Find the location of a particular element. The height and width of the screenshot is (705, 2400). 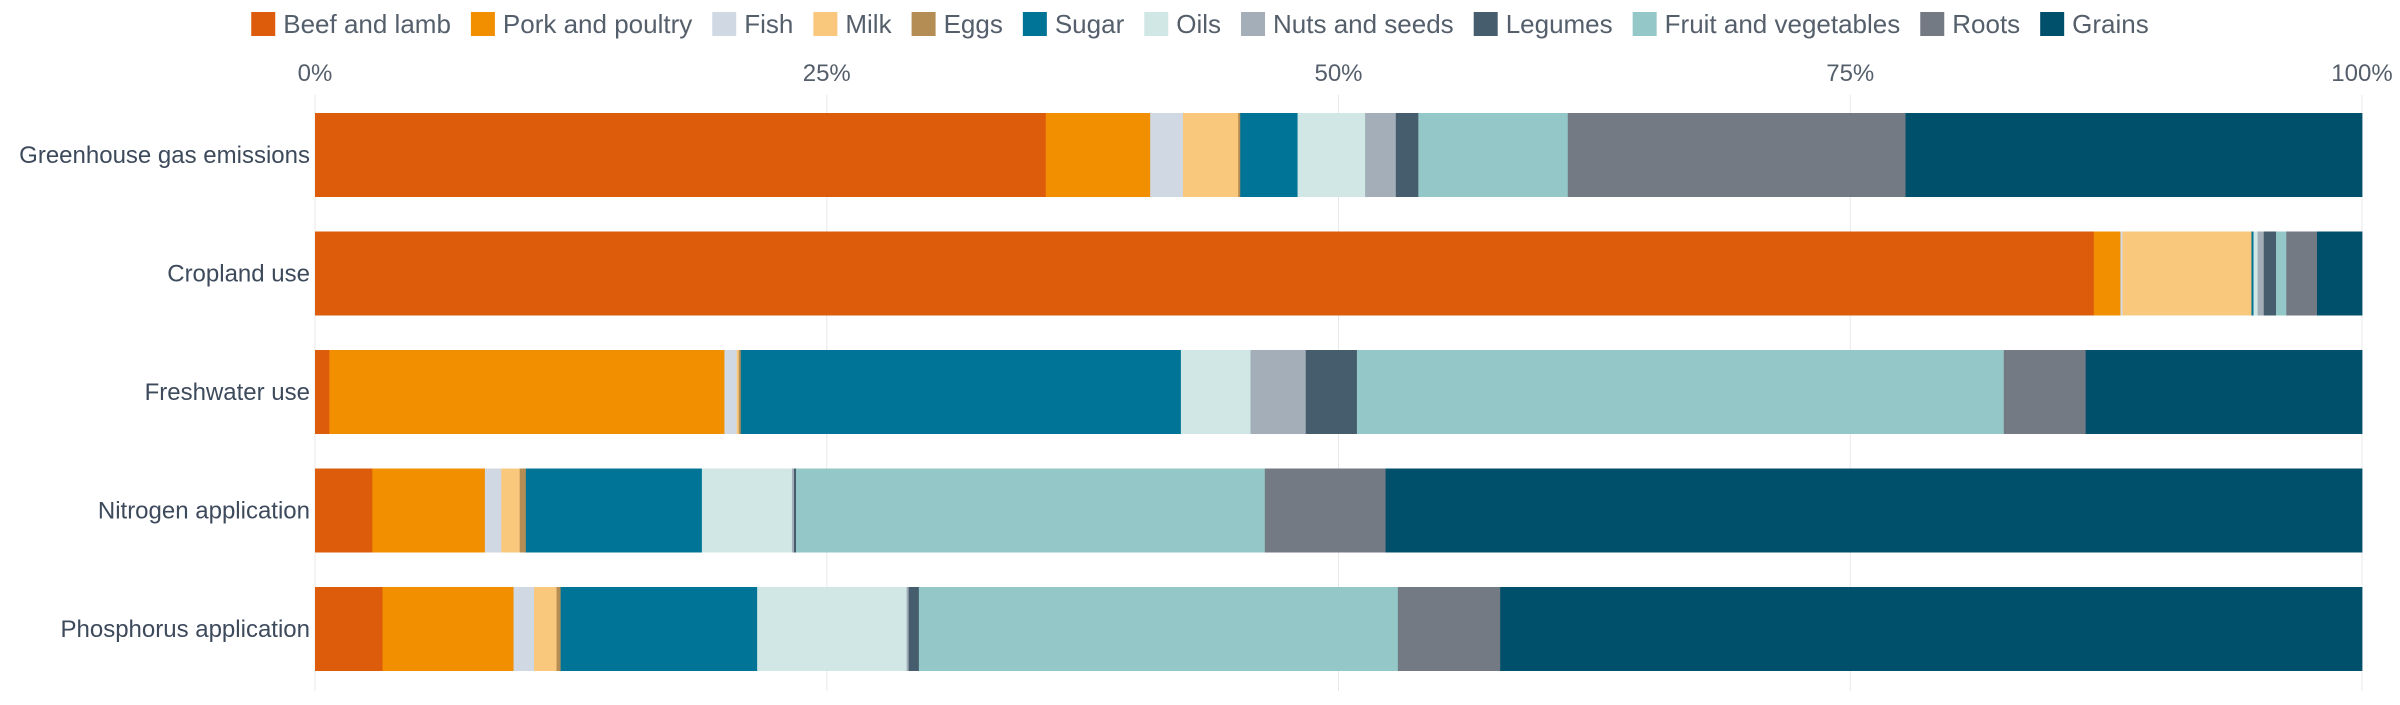

category-label: Nitrogen application is located at coordinates (204, 511).